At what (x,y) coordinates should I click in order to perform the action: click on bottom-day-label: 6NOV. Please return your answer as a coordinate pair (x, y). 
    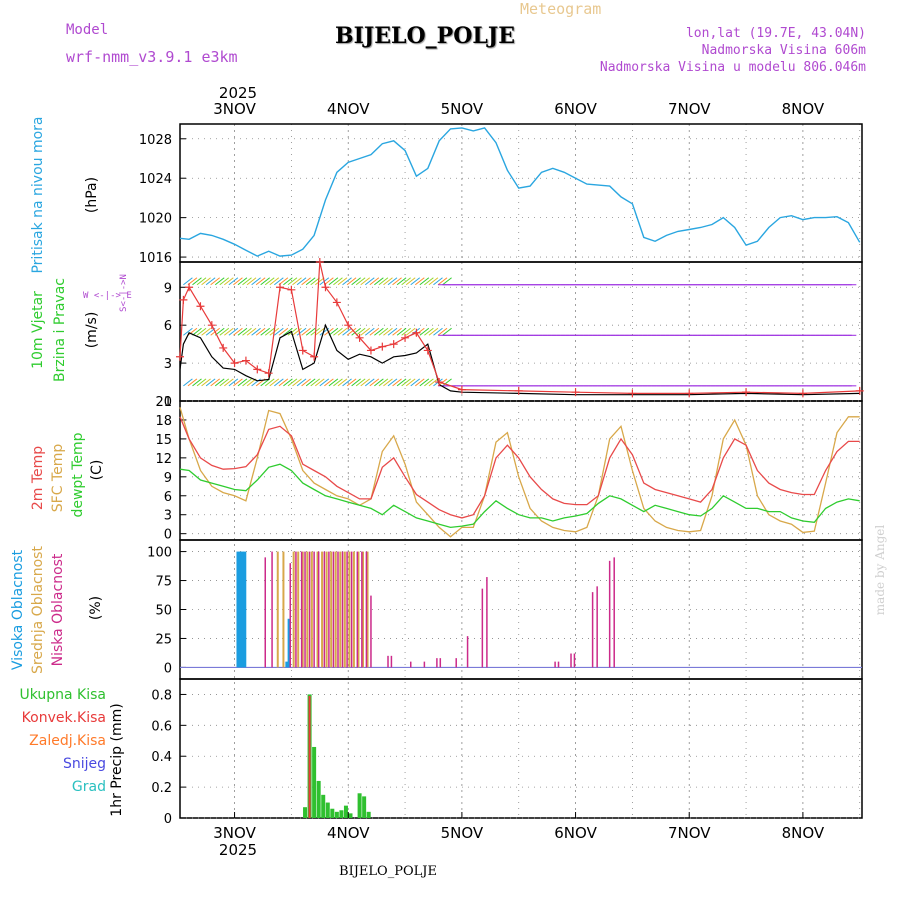
    Looking at the image, I should click on (575, 833).